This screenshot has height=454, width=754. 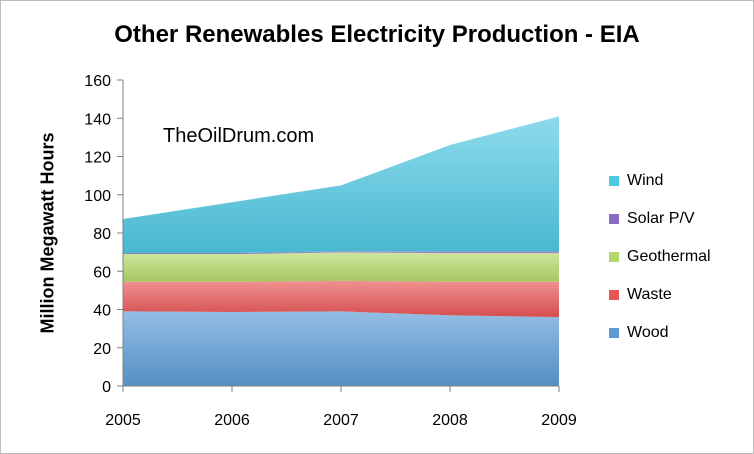 What do you see at coordinates (648, 332) in the screenshot?
I see `legend-label: Wood` at bounding box center [648, 332].